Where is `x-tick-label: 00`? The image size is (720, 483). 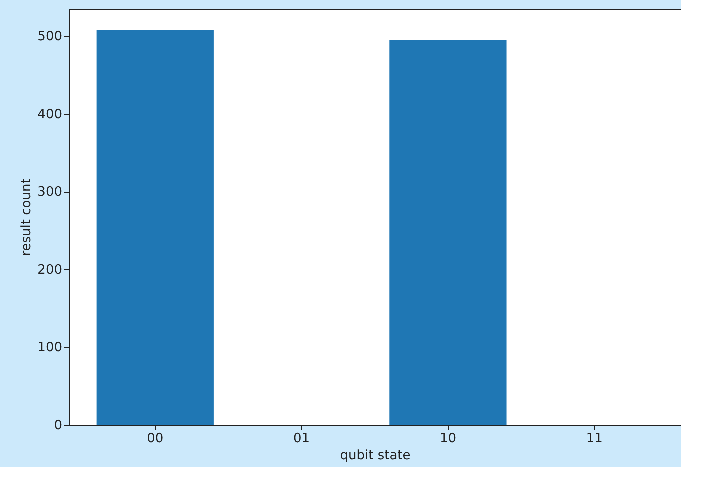
x-tick-label: 00 is located at coordinates (155, 439).